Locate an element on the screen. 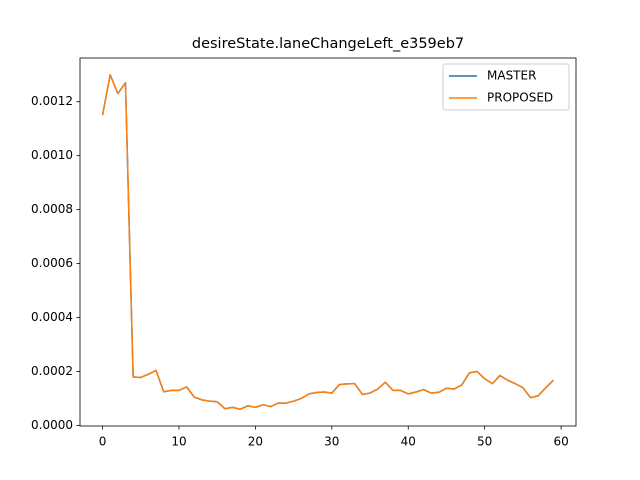 This screenshot has width=640, height=480. x-tick-label: 10 is located at coordinates (178, 442).